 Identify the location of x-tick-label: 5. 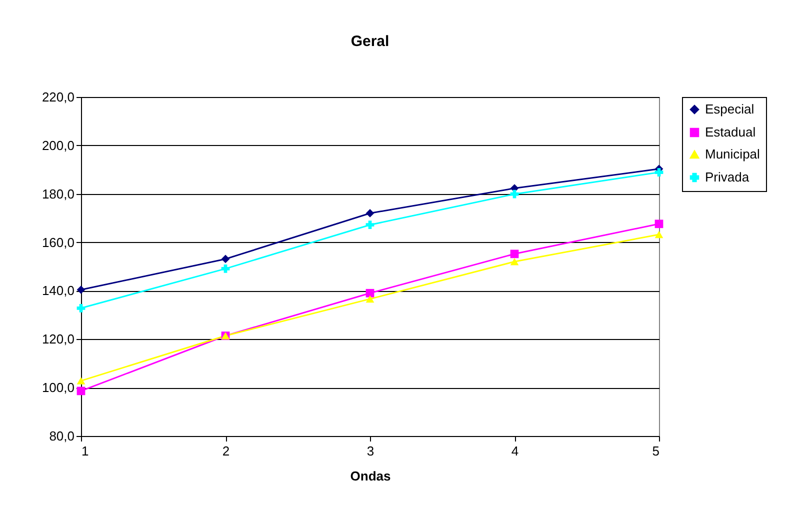
(656, 451).